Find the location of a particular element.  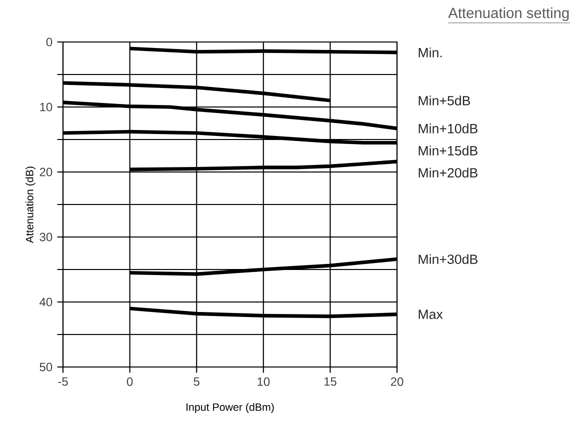

series-label: Min+10dB is located at coordinates (448, 129).